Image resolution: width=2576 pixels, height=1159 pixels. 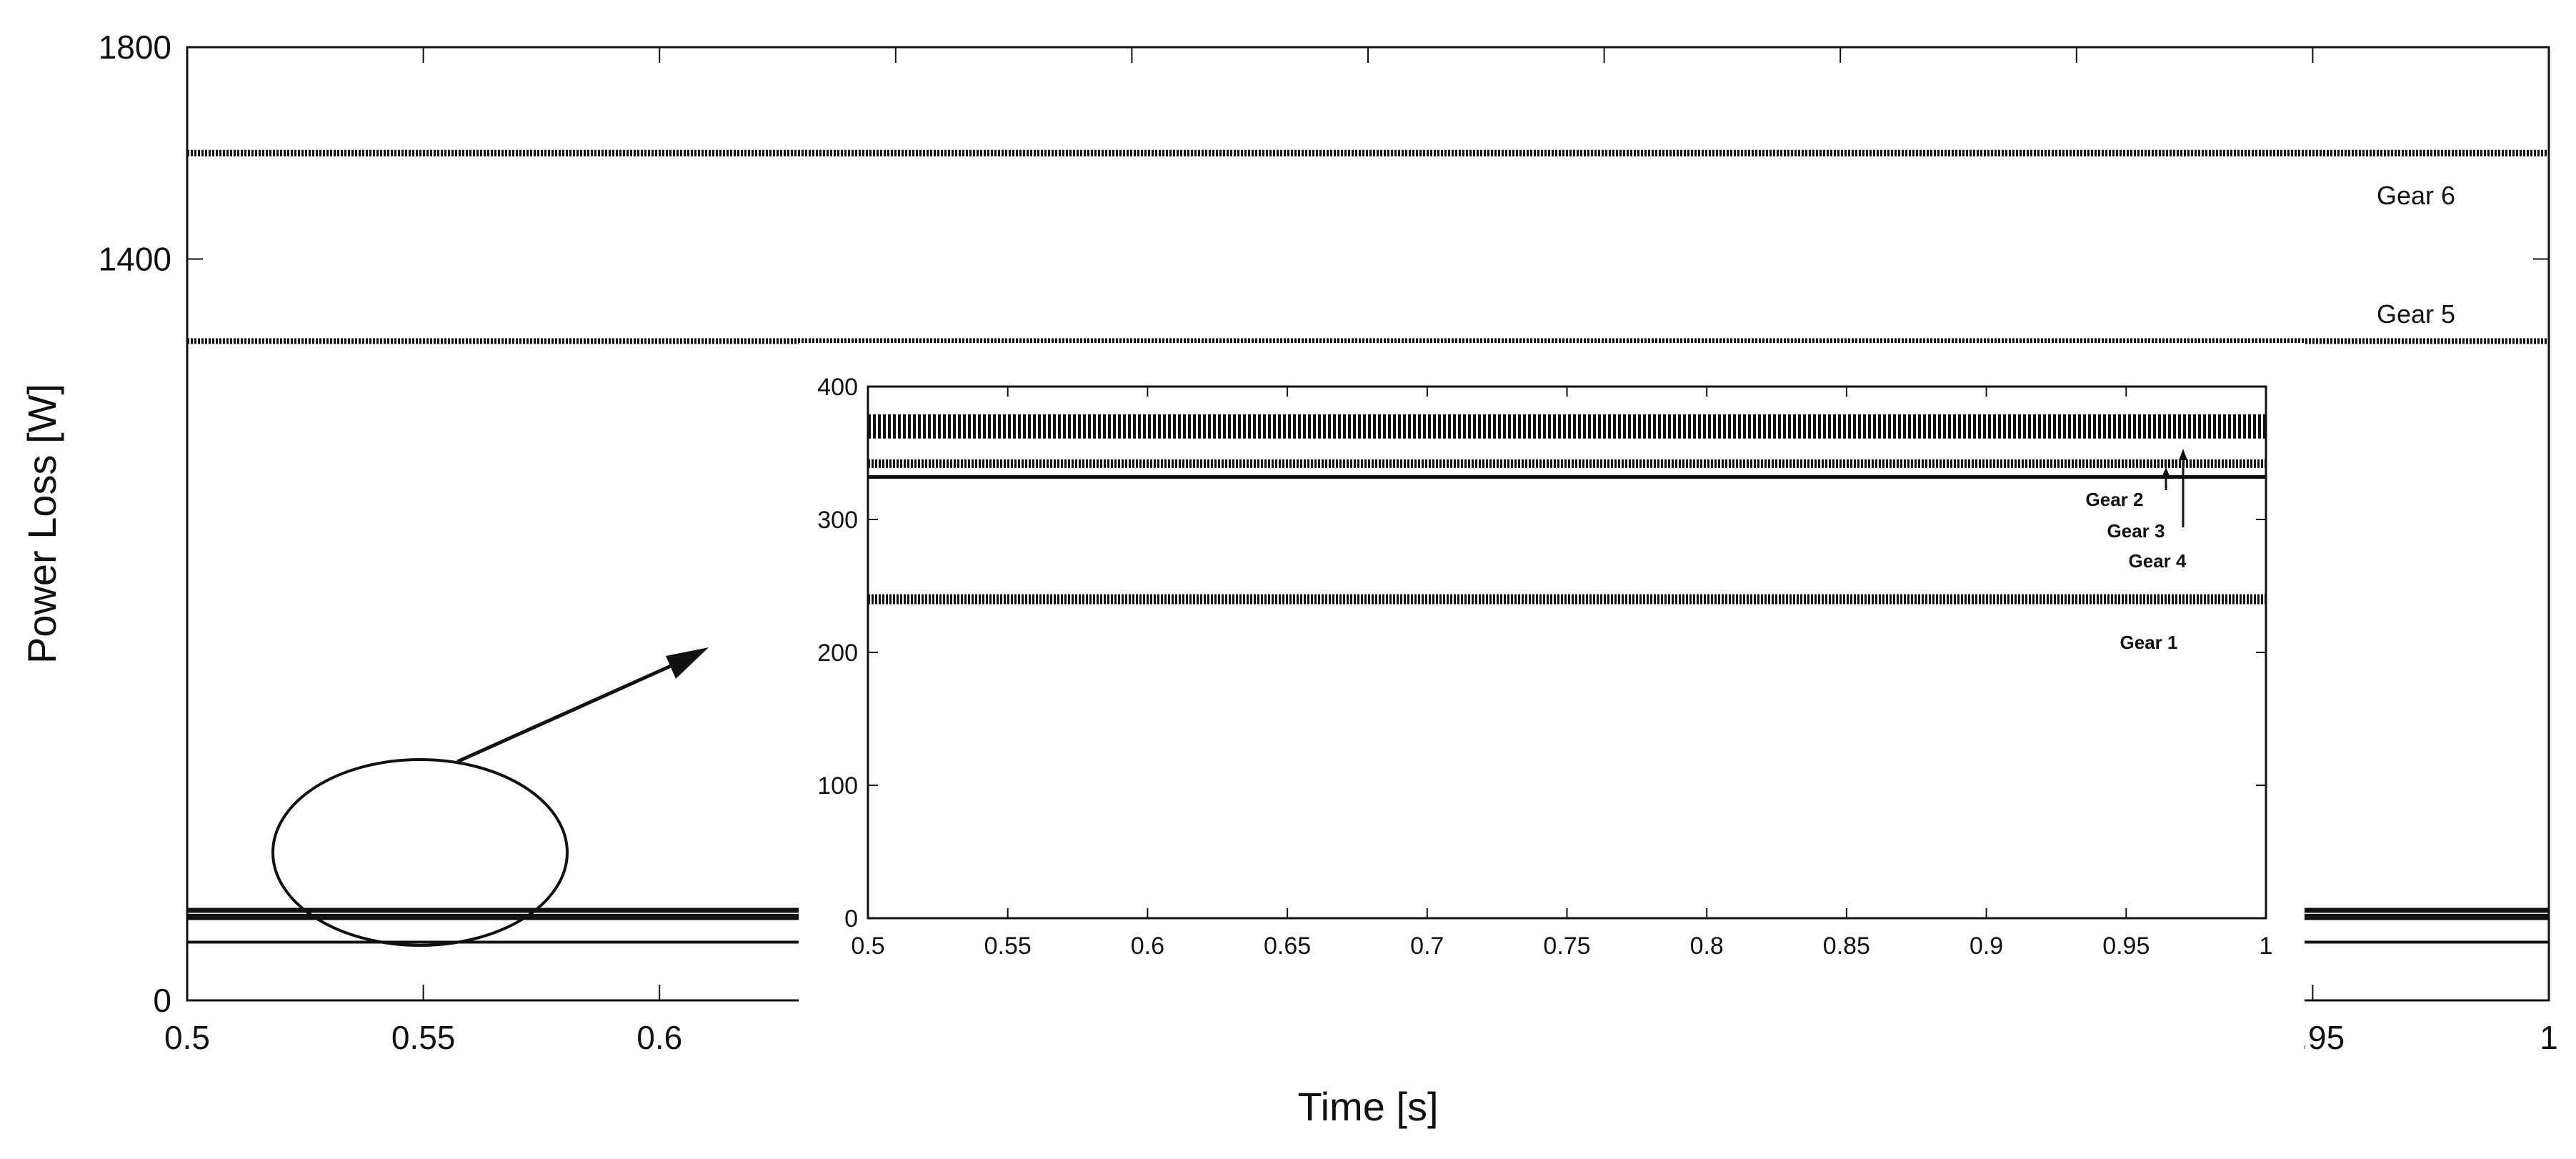 I want to click on inset-y-tick-label: 200, so click(x=838, y=653).